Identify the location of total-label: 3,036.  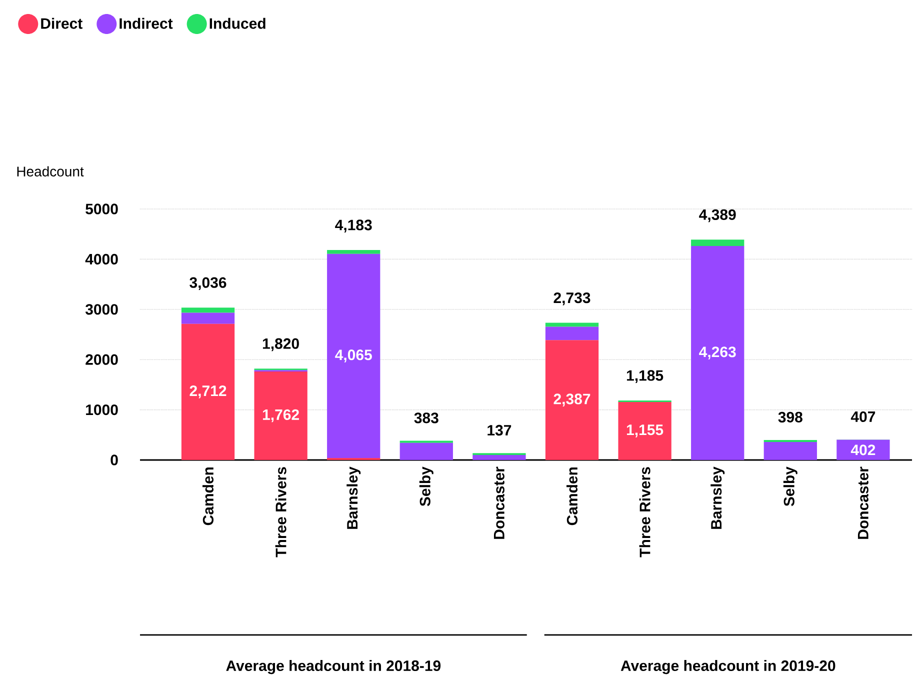
(208, 283).